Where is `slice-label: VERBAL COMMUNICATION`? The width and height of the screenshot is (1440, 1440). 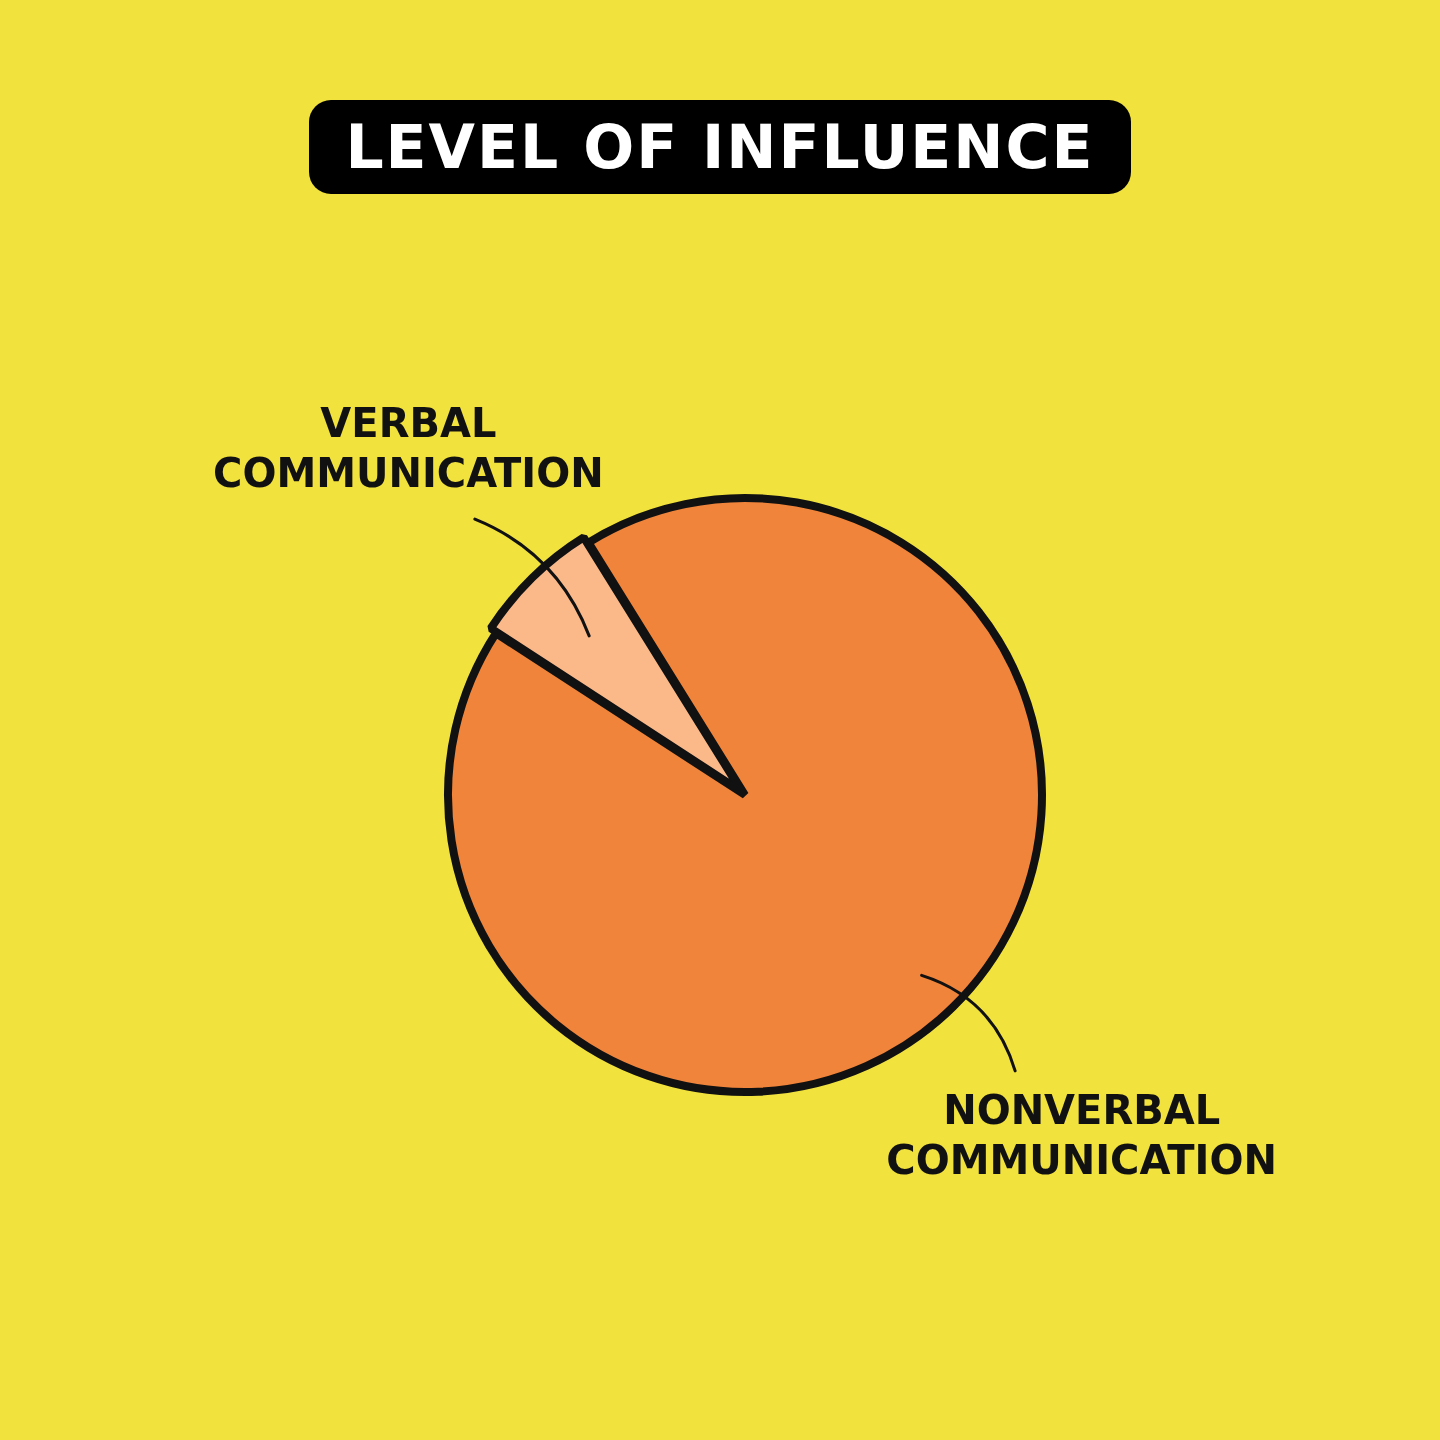
slice-label: VERBAL COMMUNICATION is located at coordinates (408, 447).